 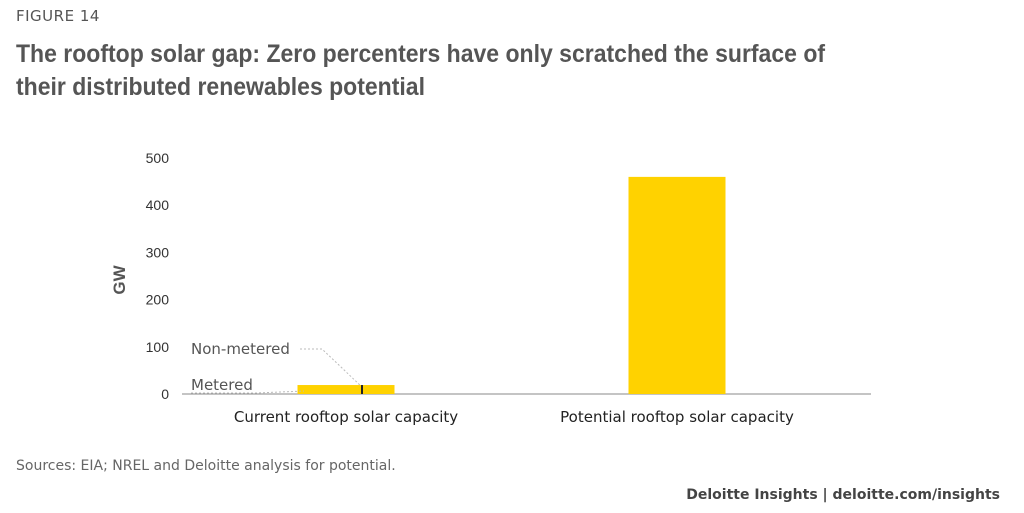 What do you see at coordinates (119, 279) in the screenshot?
I see `y-axis-label: GW` at bounding box center [119, 279].